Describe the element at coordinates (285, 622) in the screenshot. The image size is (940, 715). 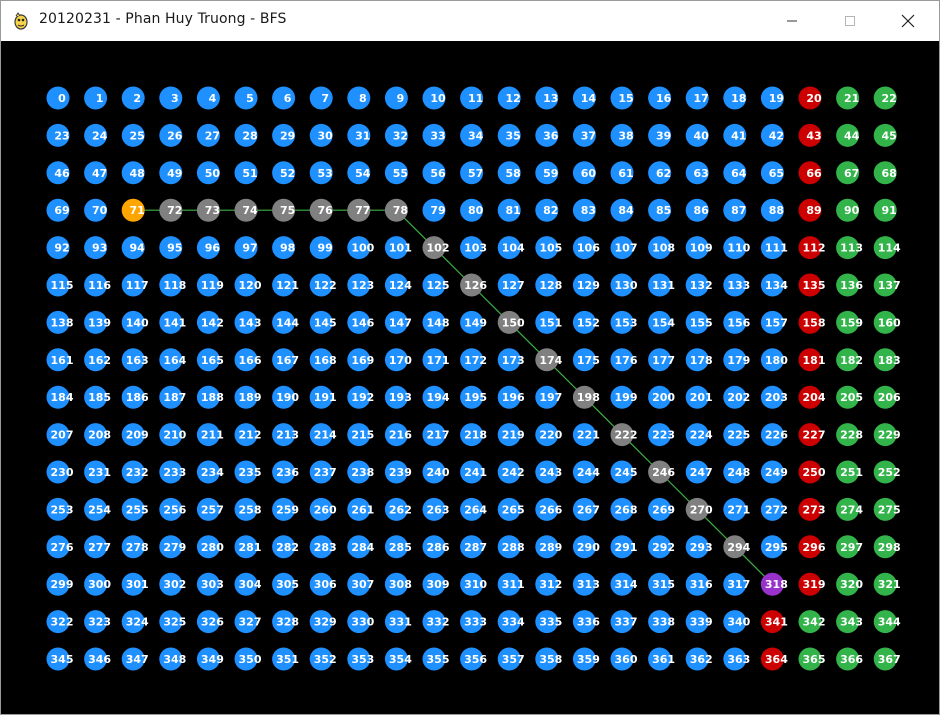
I see `grid-node-328: 328` at that location.